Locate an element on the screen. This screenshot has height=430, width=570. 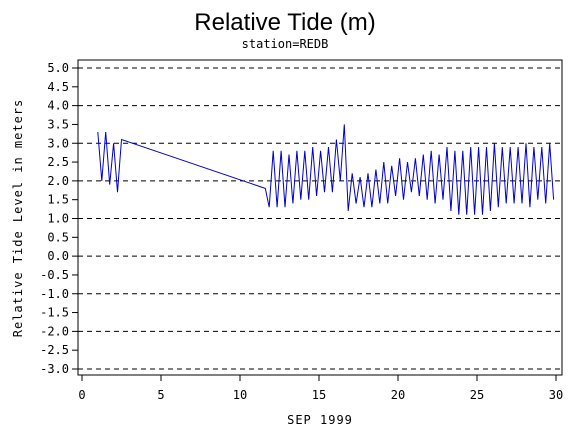
x-tick-label: 20 is located at coordinates (398, 395).